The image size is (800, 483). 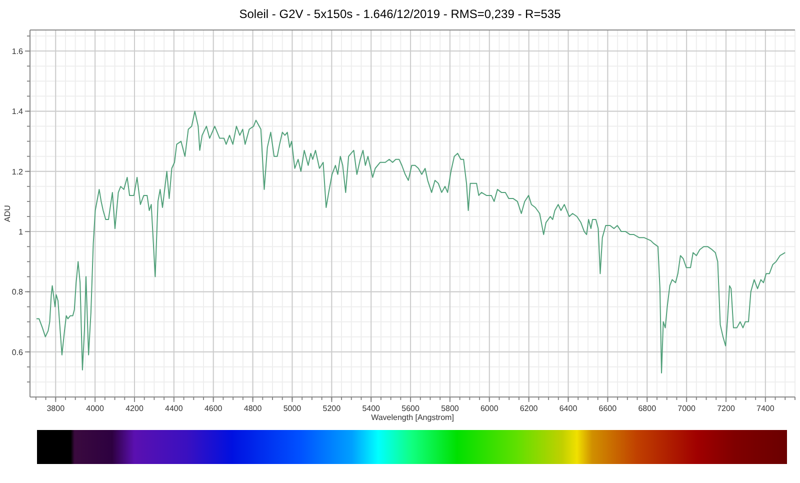 I want to click on chart-title: Soleil - G2V - 5x150s - 1.646/12/2019 - RMS=0,239 - R=535, so click(x=400, y=14).